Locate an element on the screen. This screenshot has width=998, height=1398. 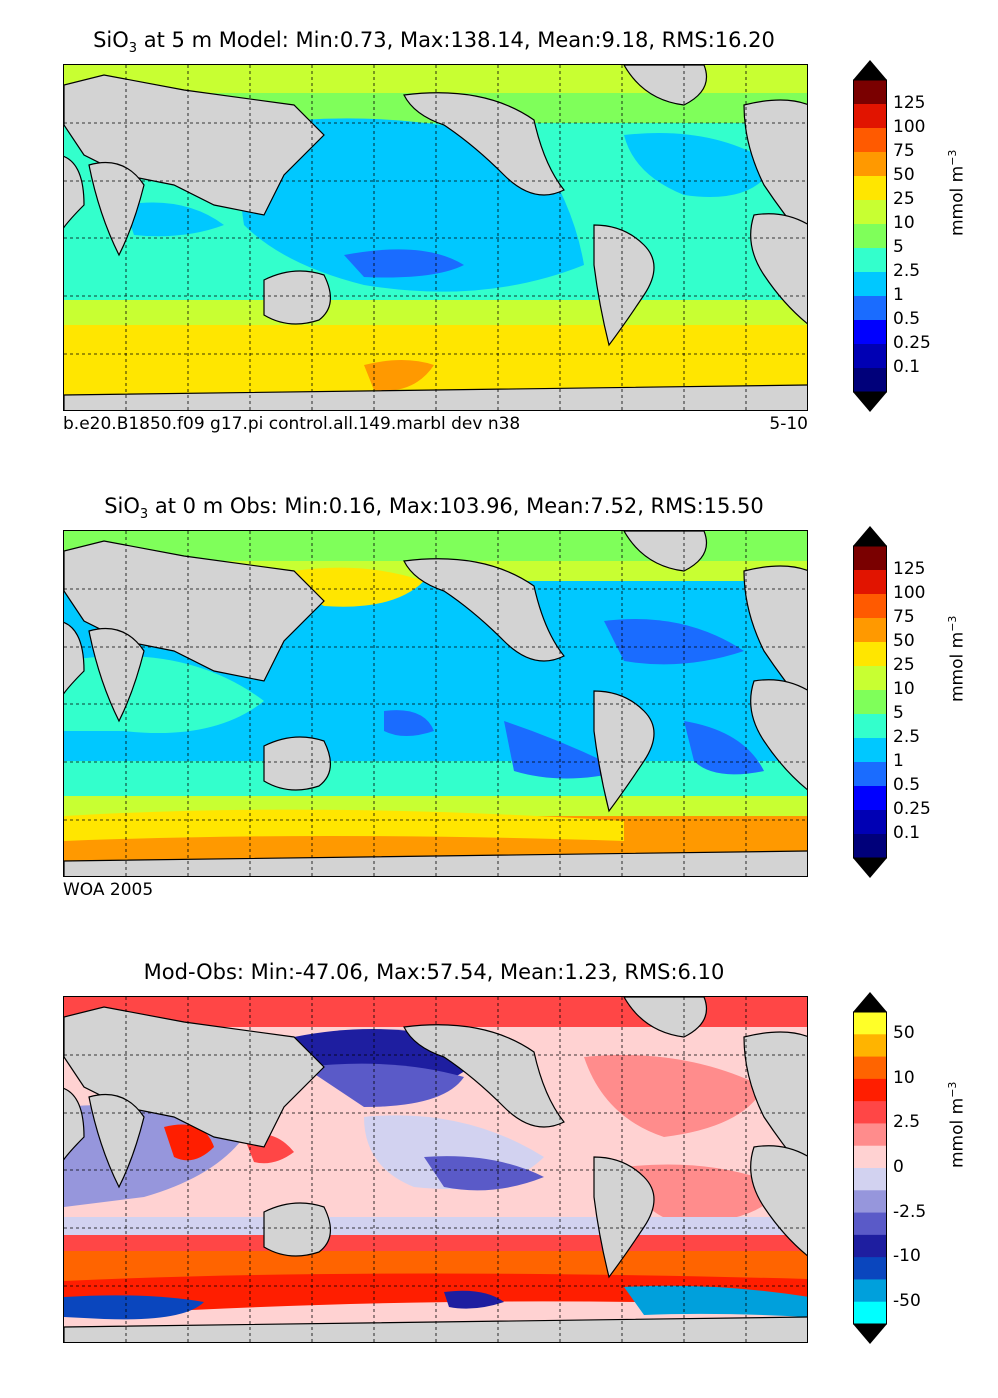
date-label: 5-10 is located at coordinates (788, 424).